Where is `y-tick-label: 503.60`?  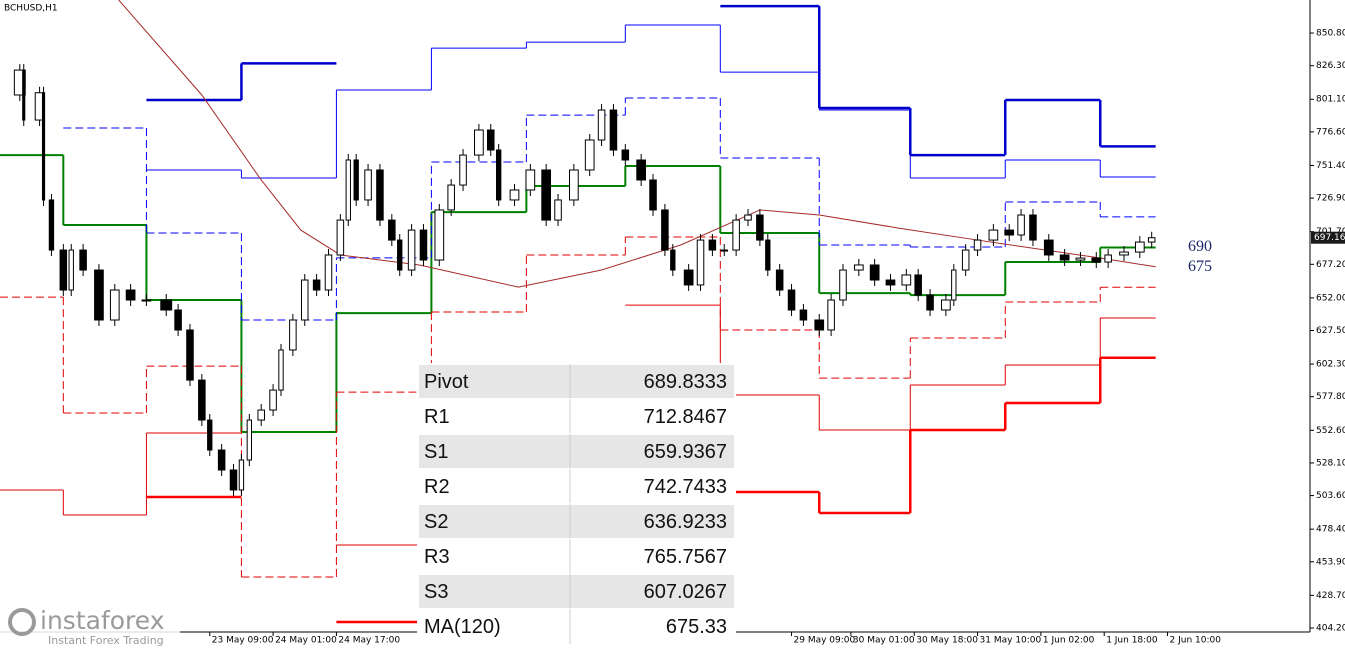 y-tick-label: 503.60 is located at coordinates (1330, 496).